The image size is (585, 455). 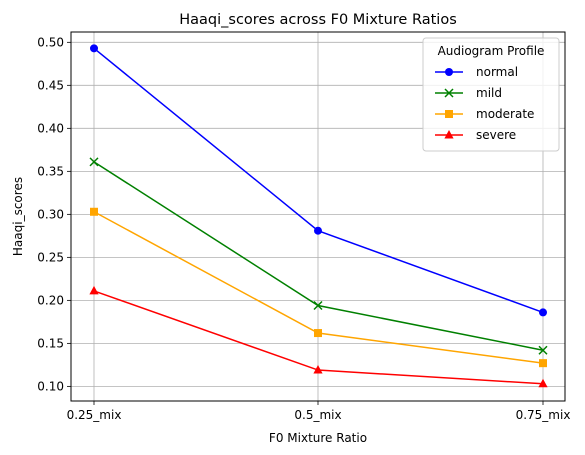 What do you see at coordinates (50, 257) in the screenshot?
I see `y-tick-label: 0.25` at bounding box center [50, 257].